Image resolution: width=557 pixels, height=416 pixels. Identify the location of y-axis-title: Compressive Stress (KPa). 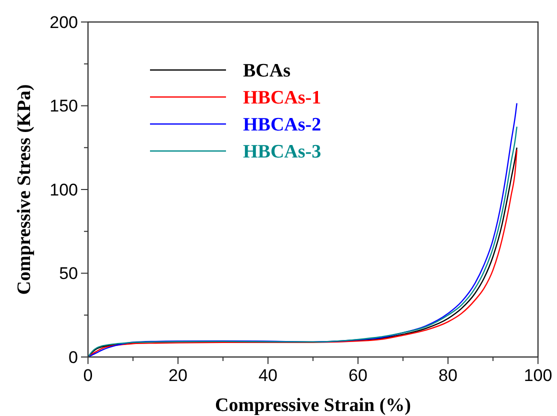
(24, 189).